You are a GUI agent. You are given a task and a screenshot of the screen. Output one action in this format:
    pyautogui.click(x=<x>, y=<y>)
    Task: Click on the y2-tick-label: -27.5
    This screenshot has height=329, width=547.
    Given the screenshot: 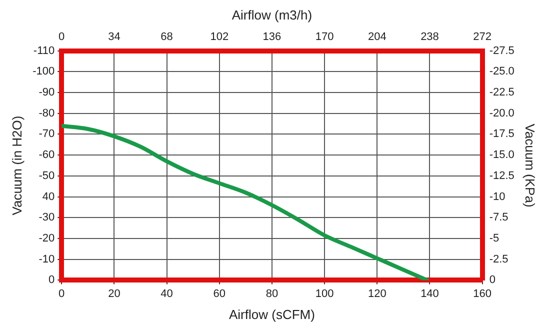 What is the action you would take?
    pyautogui.click(x=501, y=50)
    